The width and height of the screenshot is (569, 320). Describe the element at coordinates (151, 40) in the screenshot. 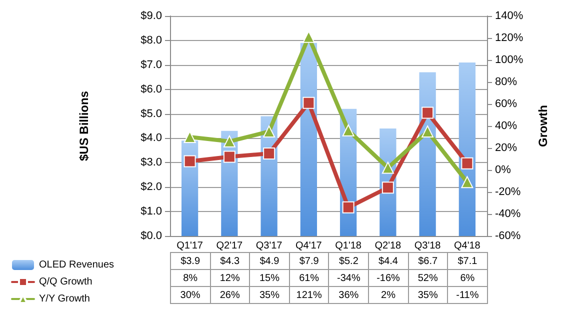

I see `y-tick-label: $8.0` at that location.